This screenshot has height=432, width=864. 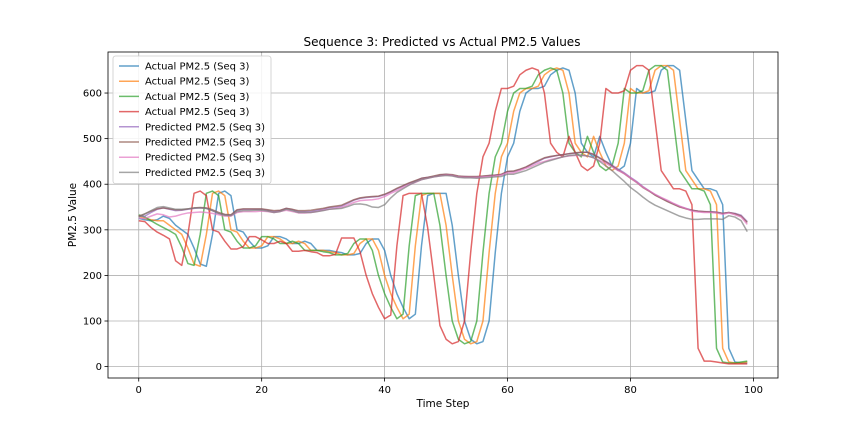 I want to click on y-tick-label: 200, so click(x=92, y=276).